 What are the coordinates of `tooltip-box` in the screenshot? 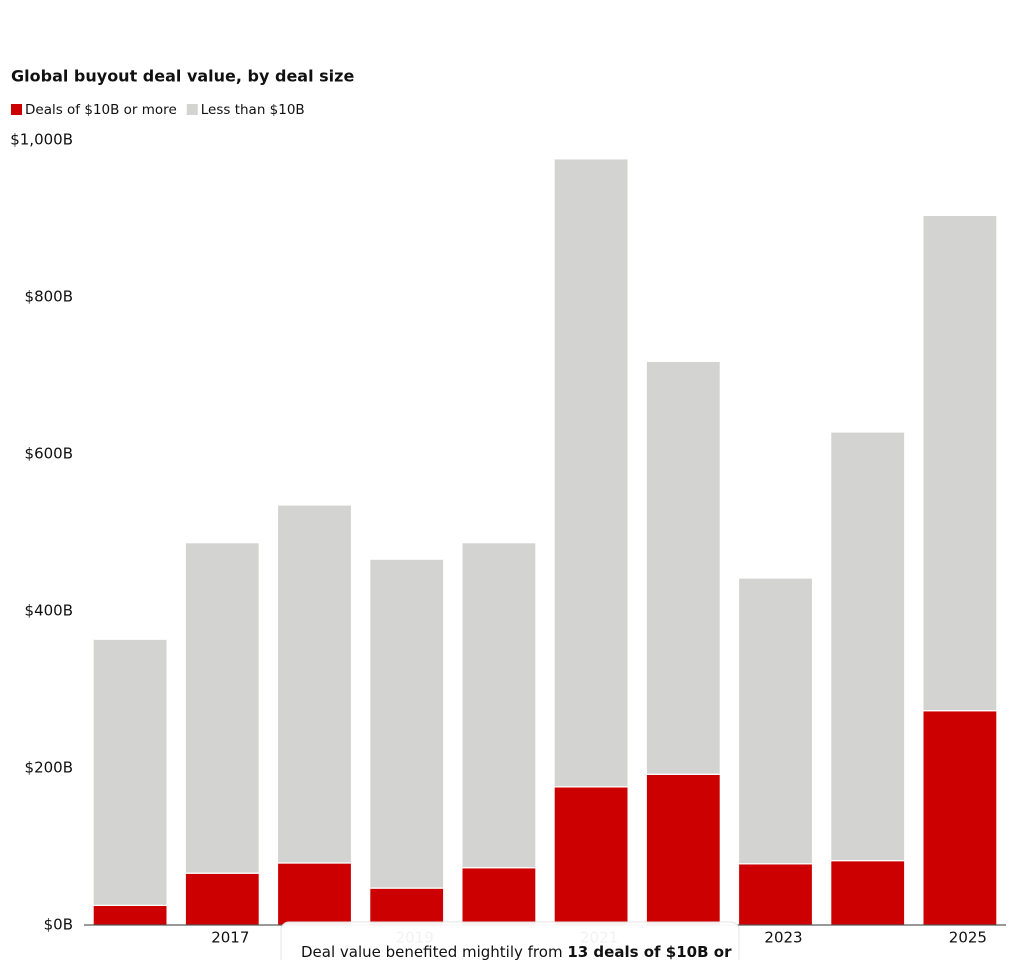 It's located at (510, 940).